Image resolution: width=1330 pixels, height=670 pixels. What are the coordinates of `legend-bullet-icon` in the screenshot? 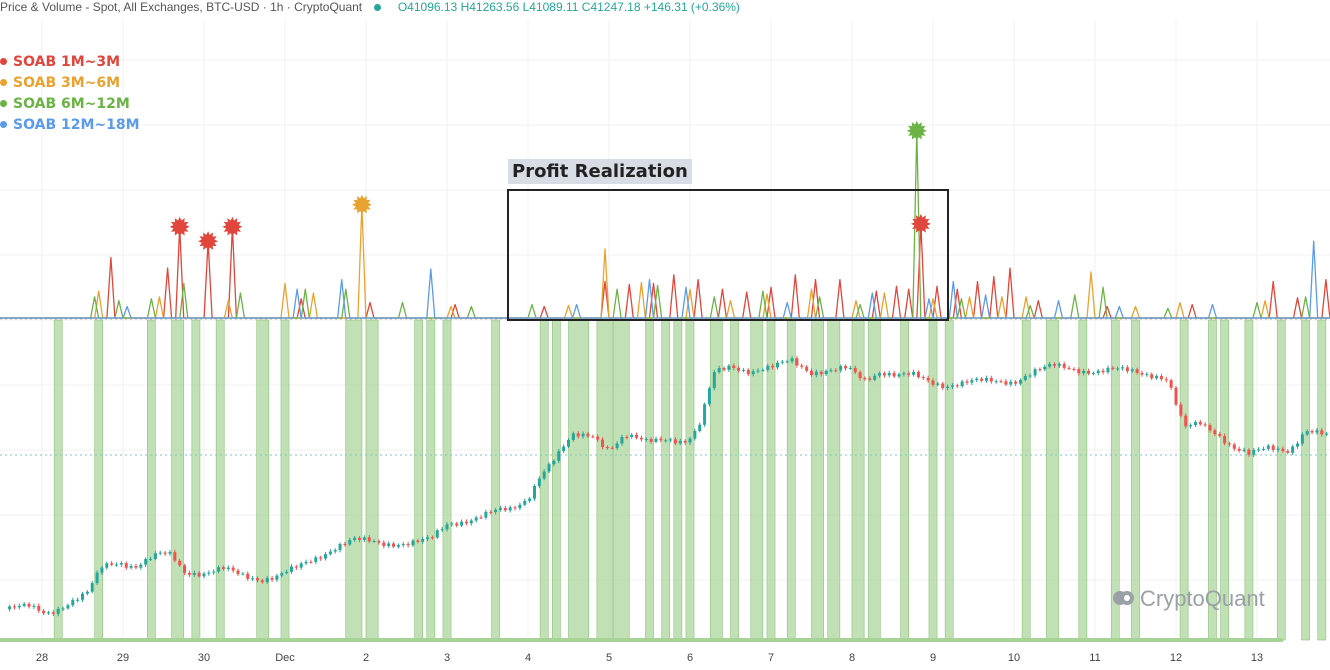 It's located at (3, 61).